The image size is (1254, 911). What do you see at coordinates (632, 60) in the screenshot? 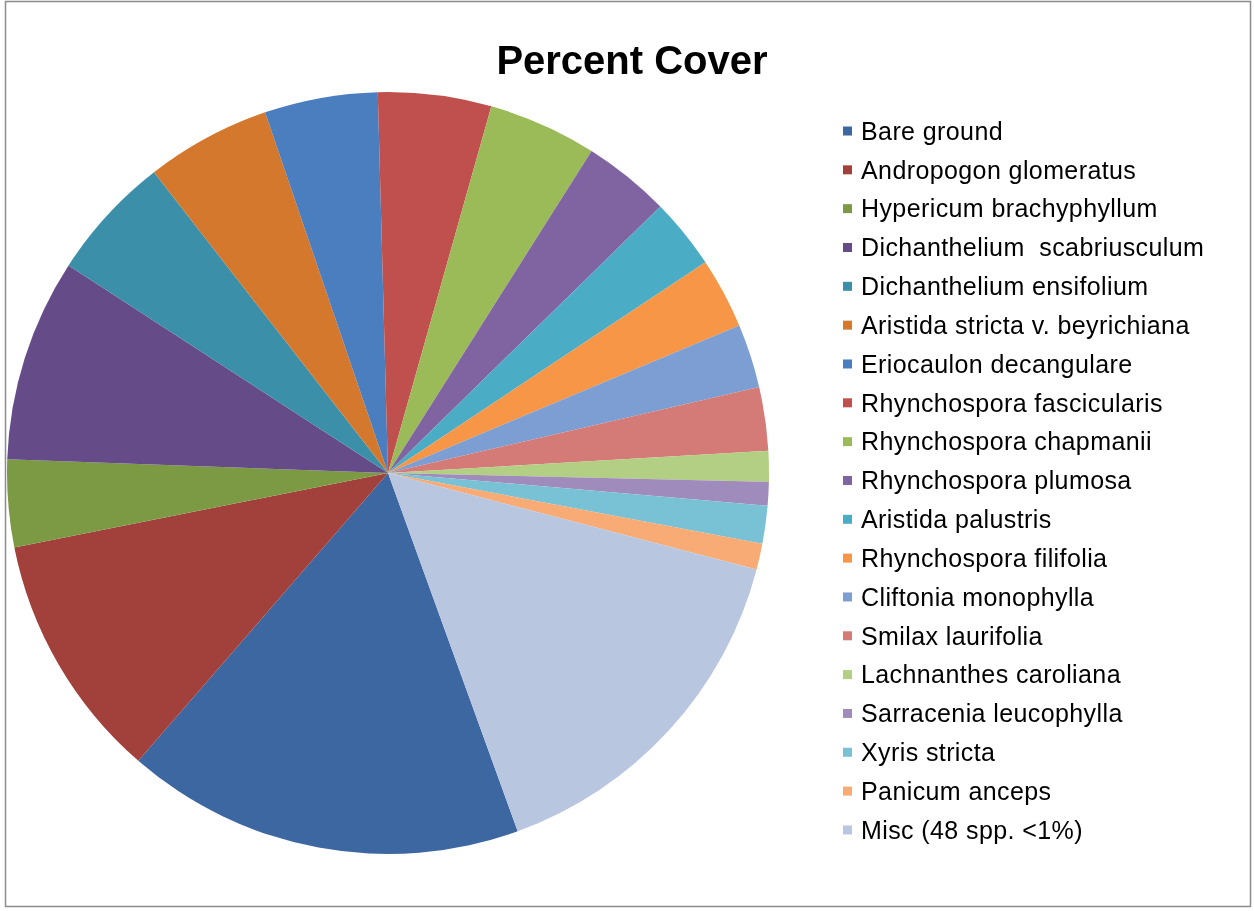
I see `chart-title: Percent Cover` at bounding box center [632, 60].